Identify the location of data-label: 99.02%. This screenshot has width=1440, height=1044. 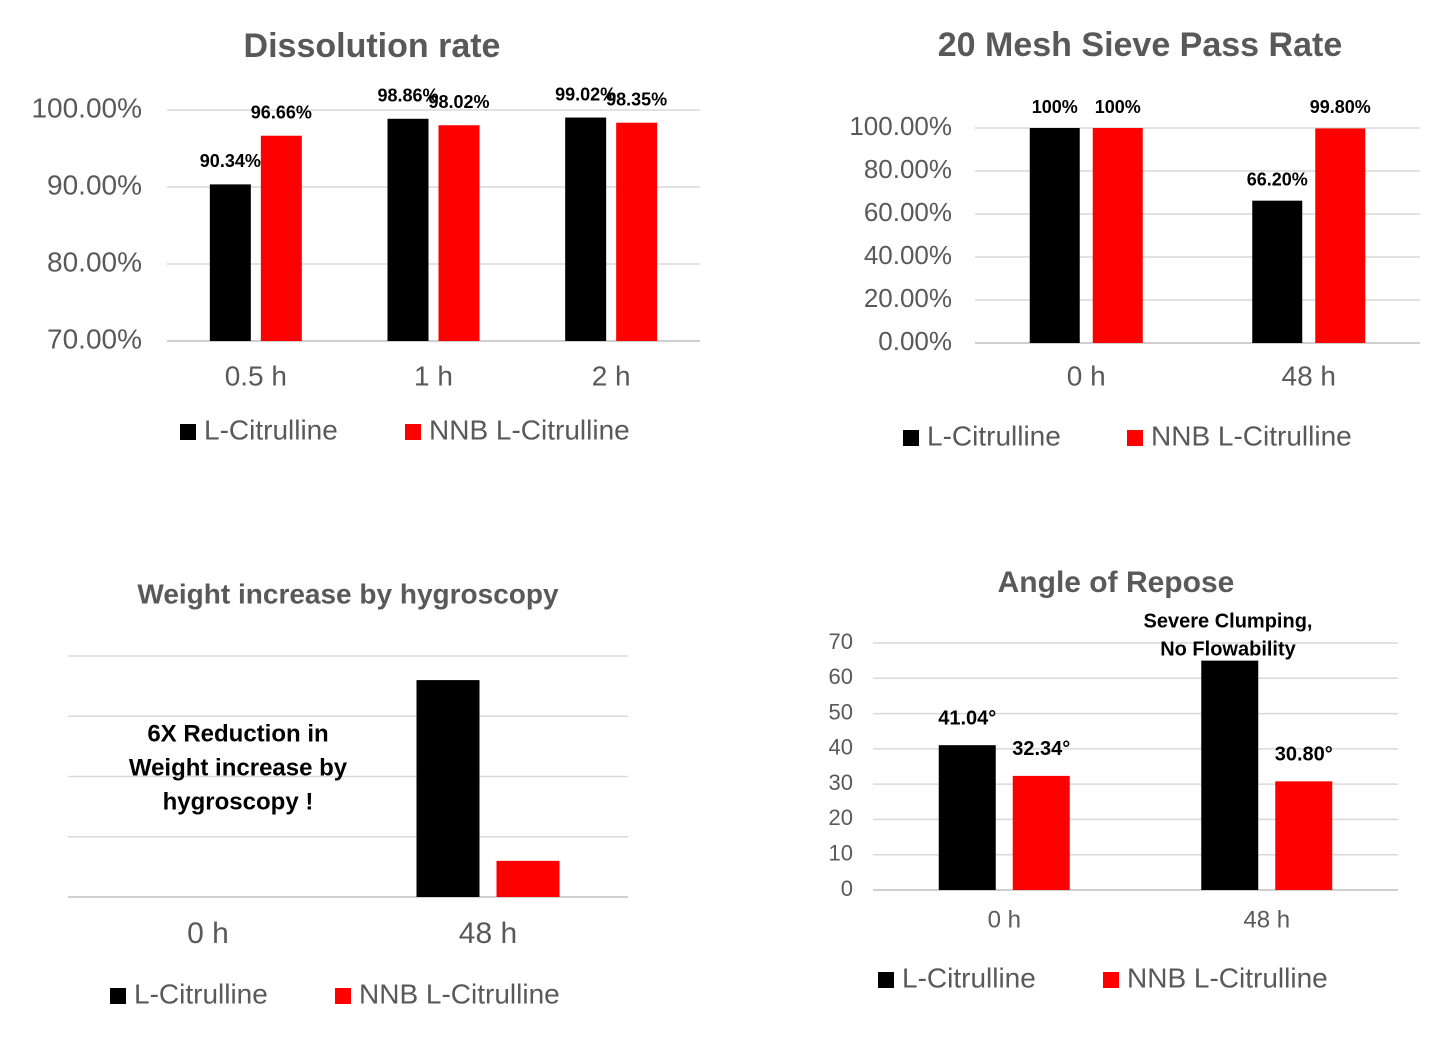
(585, 94).